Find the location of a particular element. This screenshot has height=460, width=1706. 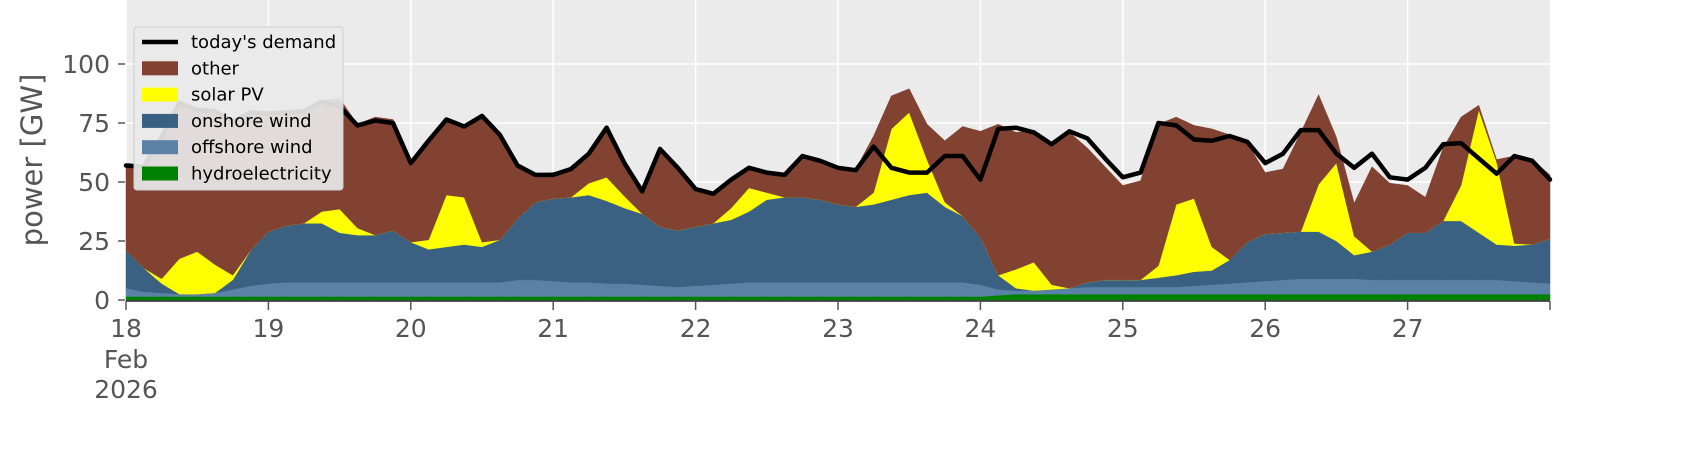

x-tick-label: 22 is located at coordinates (696, 328).